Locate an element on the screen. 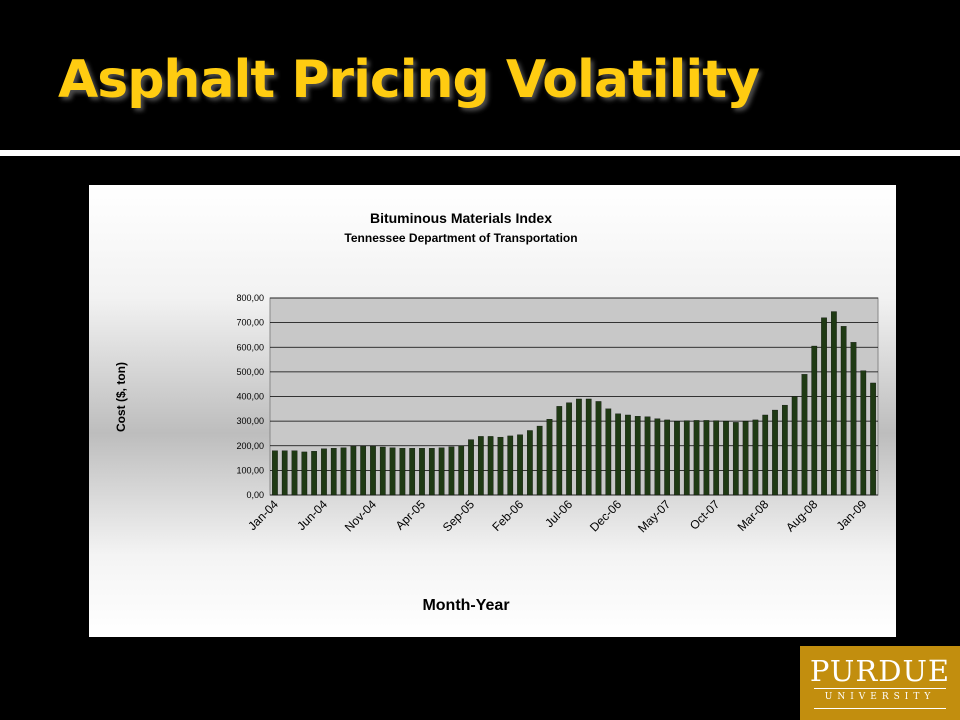  x-tick-label: Jan-04 is located at coordinates (263, 515).